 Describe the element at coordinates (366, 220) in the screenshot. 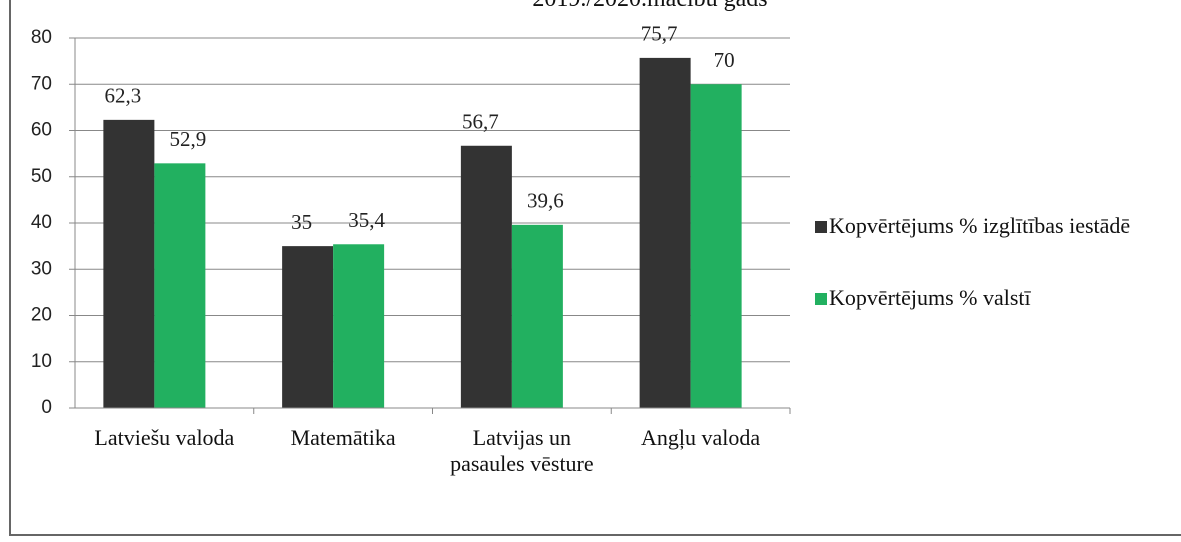

I see `value-label: 35,4` at that location.